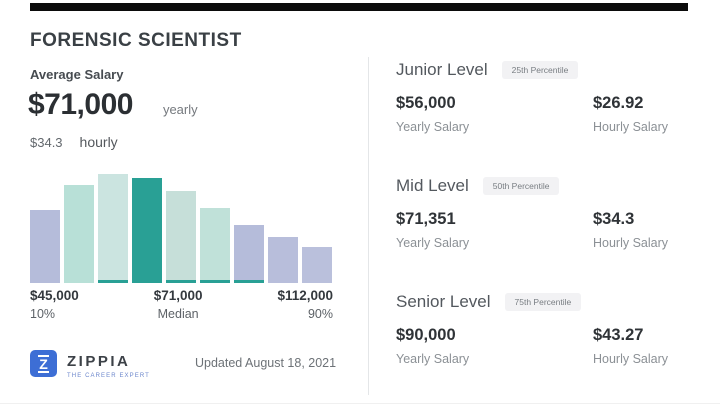 The height and width of the screenshot is (404, 720). What do you see at coordinates (178, 314) in the screenshot?
I see `chart-marker-label: Median` at bounding box center [178, 314].